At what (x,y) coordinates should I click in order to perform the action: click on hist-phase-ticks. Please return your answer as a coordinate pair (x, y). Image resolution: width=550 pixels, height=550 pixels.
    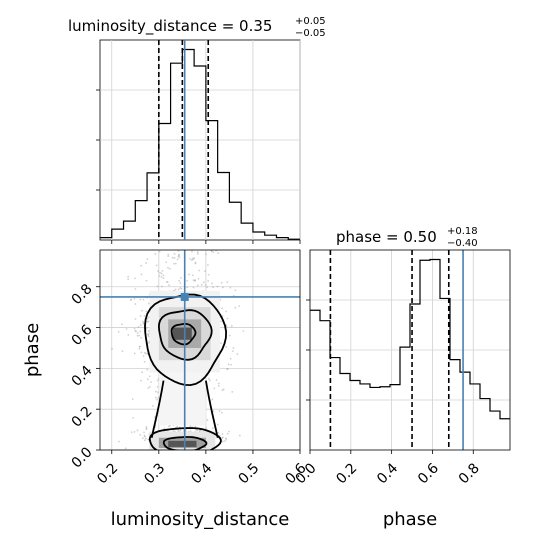
    Looking at the image, I should click on (390, 376).